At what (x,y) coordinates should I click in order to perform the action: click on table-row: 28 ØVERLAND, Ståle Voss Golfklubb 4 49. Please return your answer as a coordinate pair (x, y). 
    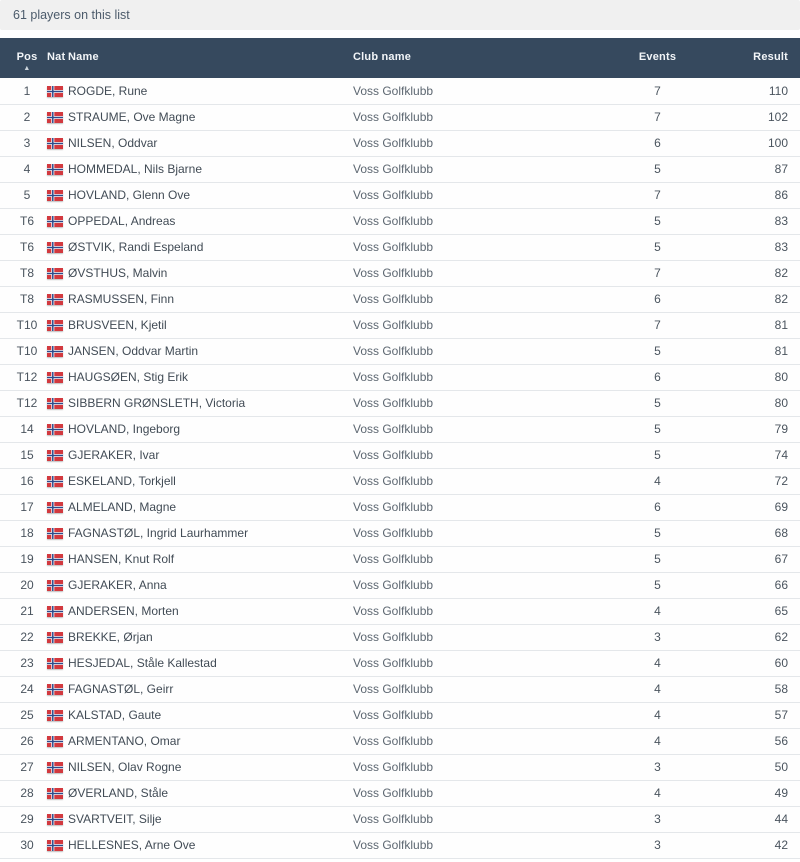
    Looking at the image, I should click on (400, 793).